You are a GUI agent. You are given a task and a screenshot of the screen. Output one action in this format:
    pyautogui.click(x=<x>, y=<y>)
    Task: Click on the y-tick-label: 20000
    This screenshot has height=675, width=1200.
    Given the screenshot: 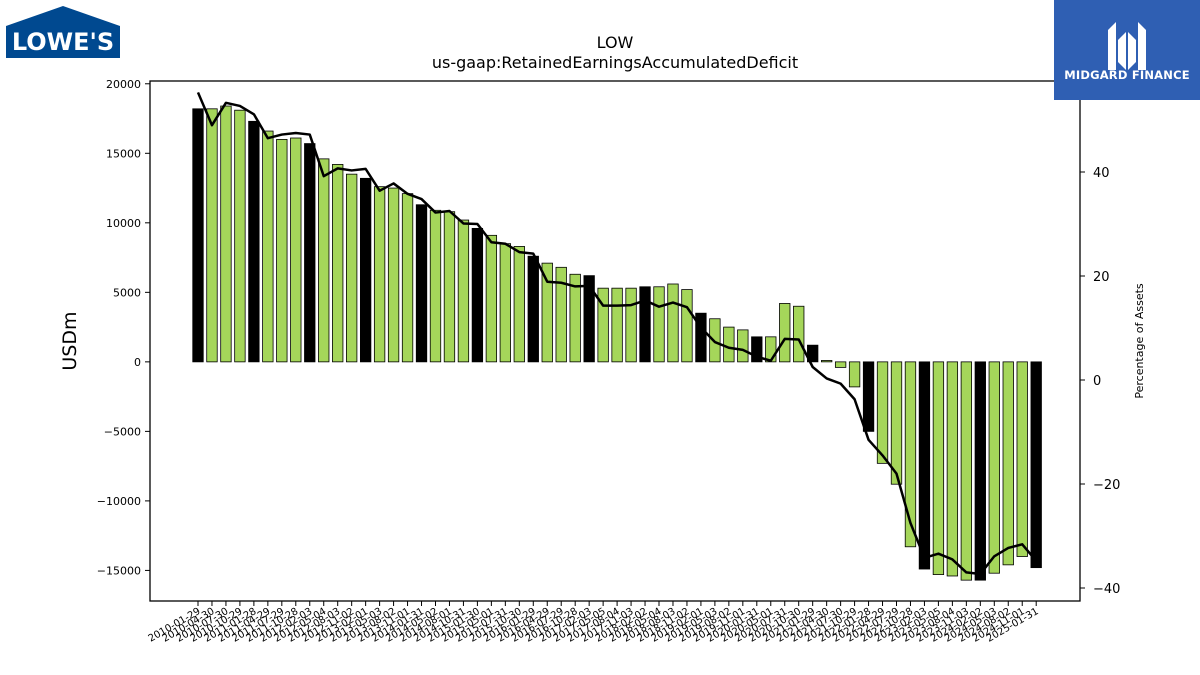 What is the action you would take?
    pyautogui.click(x=123, y=84)
    